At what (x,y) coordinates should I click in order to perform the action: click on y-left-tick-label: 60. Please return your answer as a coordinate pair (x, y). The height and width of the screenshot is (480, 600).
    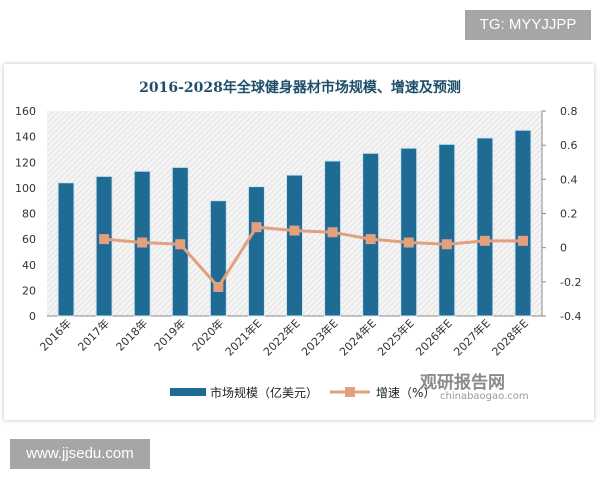
    Looking at the image, I should click on (29, 239).